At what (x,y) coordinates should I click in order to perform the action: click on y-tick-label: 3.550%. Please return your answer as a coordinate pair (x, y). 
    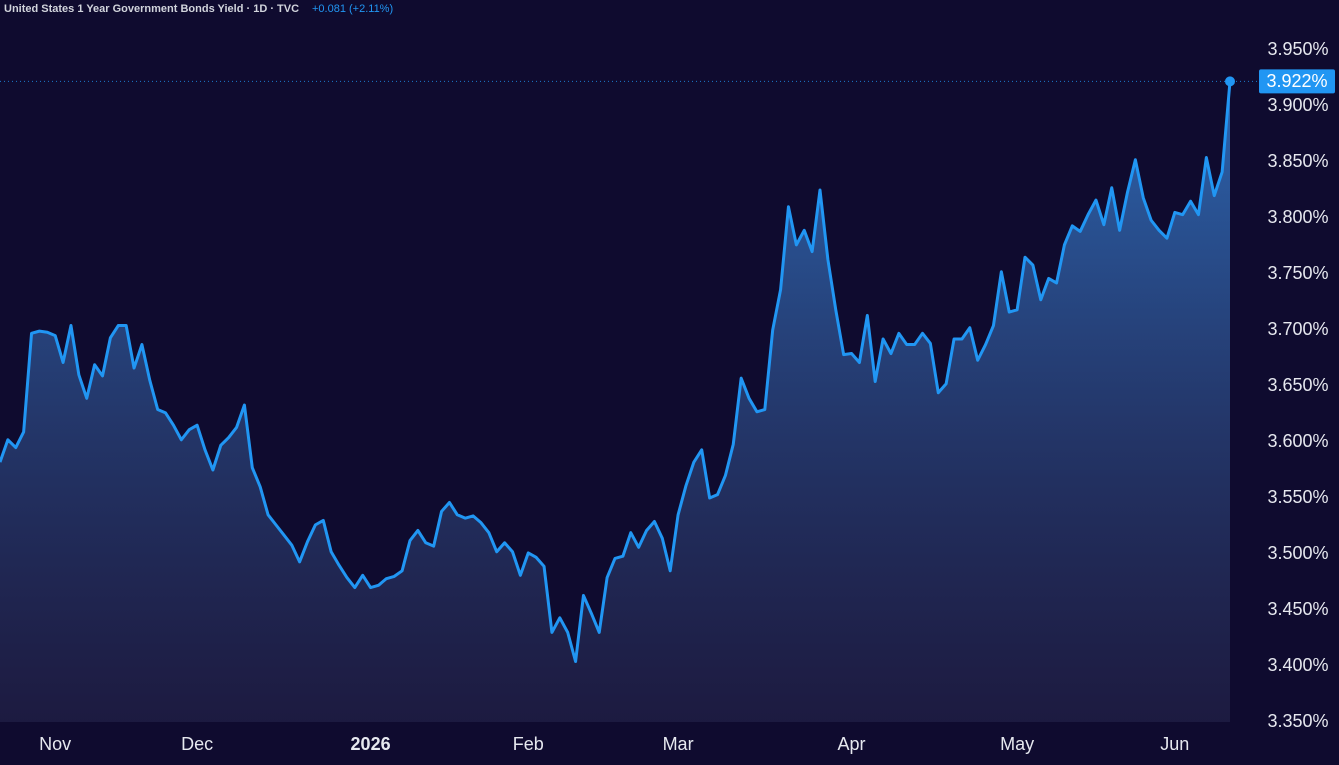
    Looking at the image, I should click on (1297, 497).